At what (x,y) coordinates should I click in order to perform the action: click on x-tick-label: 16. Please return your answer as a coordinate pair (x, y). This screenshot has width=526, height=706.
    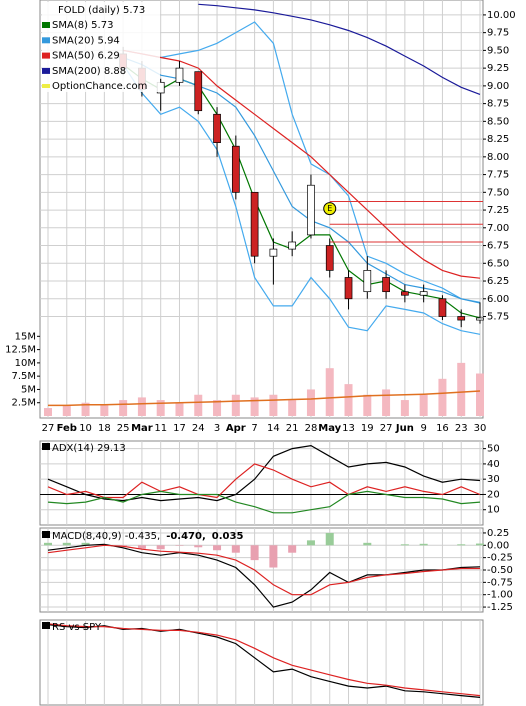
    Looking at the image, I should click on (442, 428).